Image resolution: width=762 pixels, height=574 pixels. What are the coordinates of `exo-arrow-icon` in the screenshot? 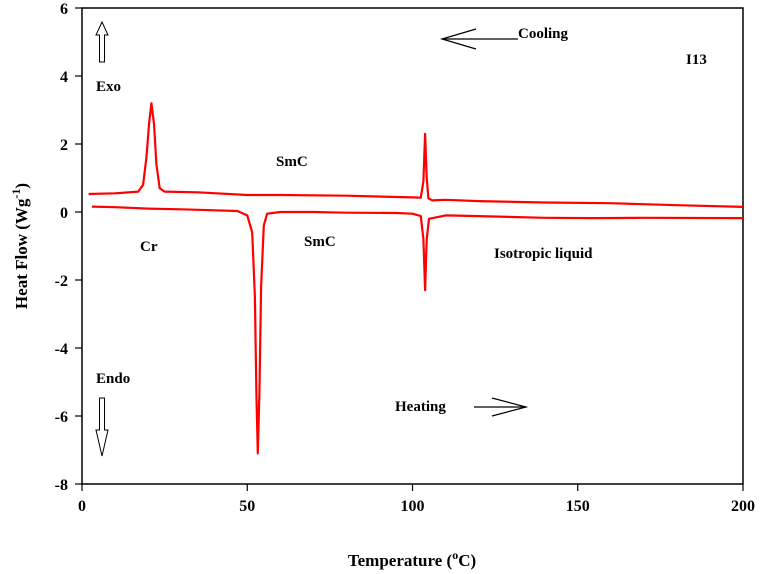 It's located at (102, 41).